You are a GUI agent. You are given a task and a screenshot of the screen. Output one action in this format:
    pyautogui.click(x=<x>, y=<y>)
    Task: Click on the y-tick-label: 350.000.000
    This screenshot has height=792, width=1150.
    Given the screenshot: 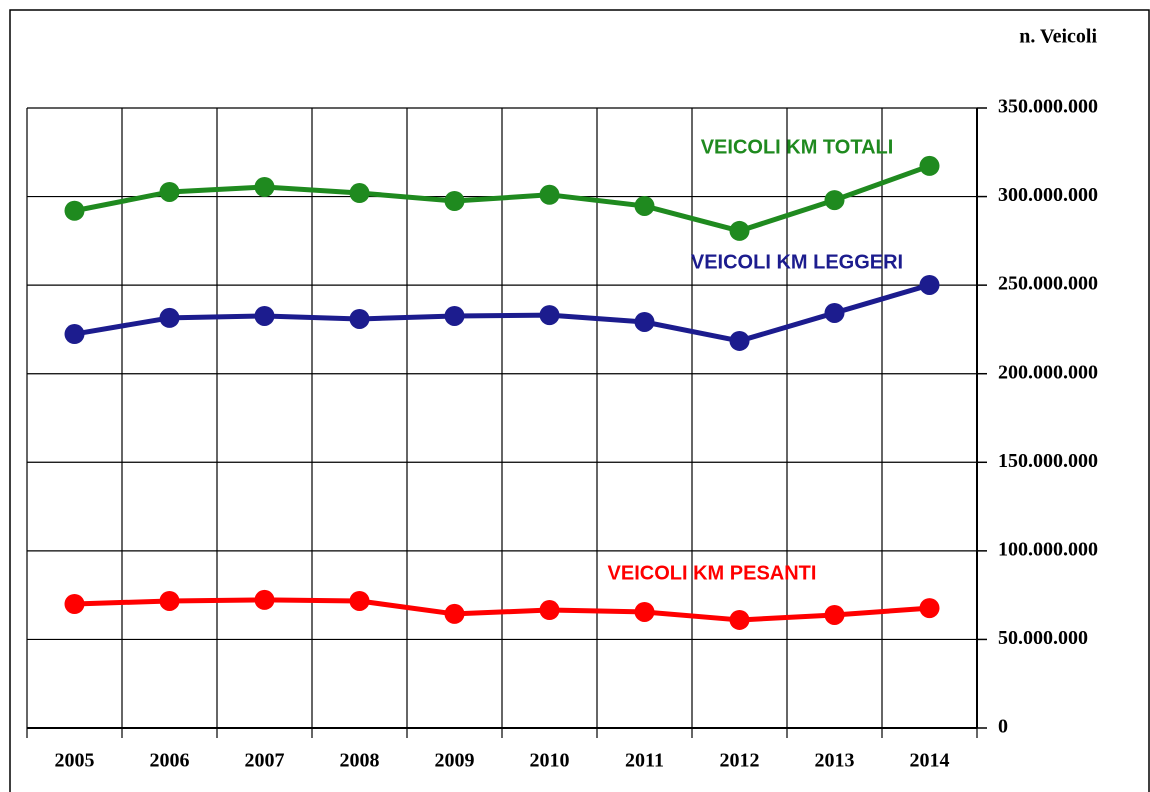 What is the action you would take?
    pyautogui.click(x=1048, y=107)
    